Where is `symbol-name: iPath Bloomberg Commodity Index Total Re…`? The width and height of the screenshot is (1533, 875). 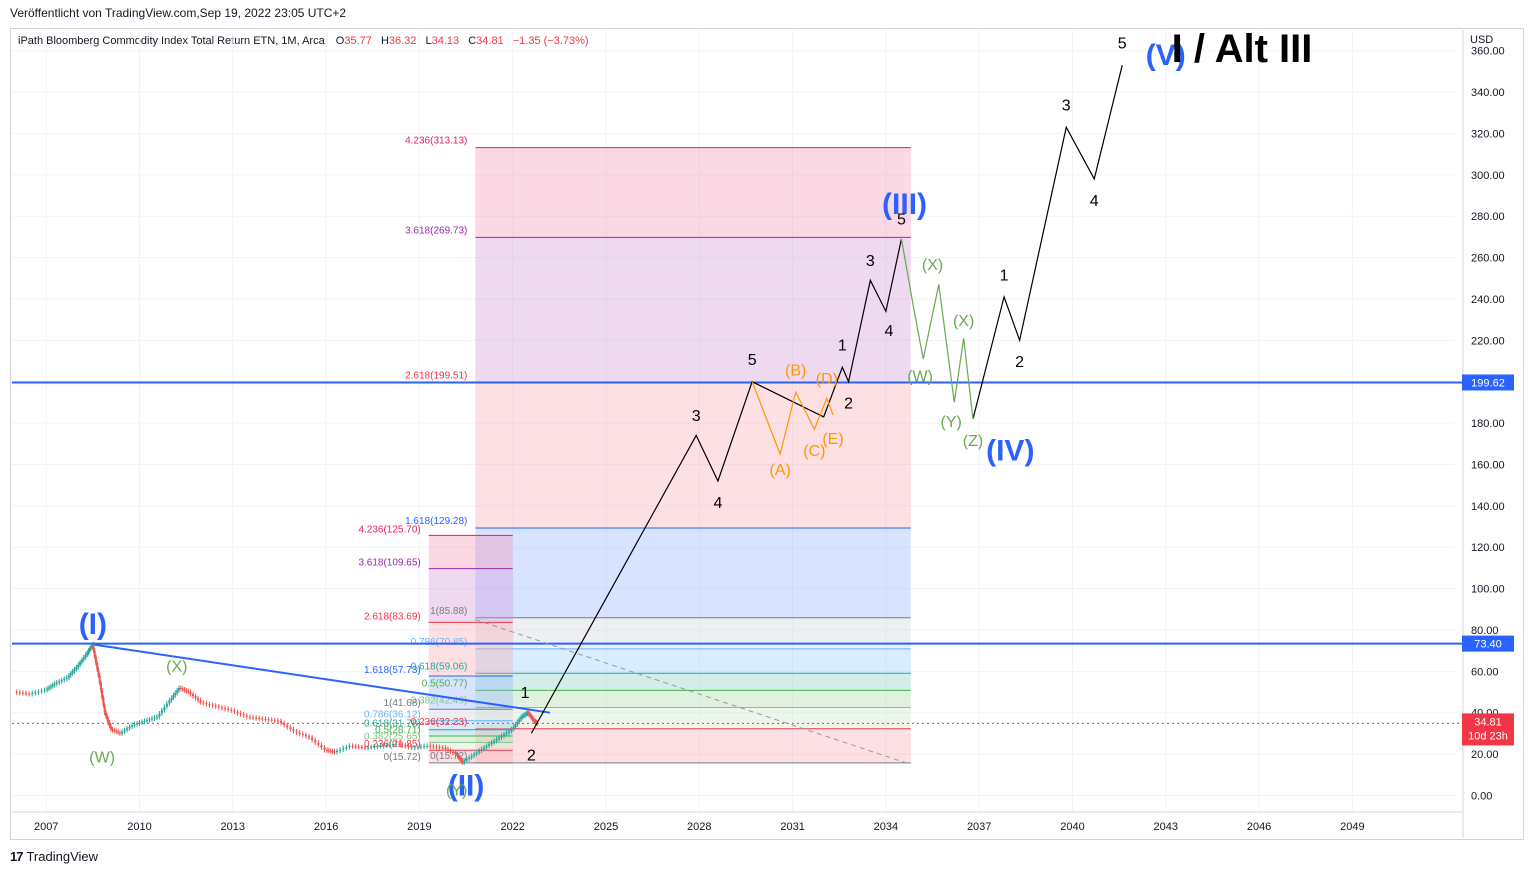 symbol-name: iPath Bloomberg Commodity Index Total Re… is located at coordinates (171, 41).